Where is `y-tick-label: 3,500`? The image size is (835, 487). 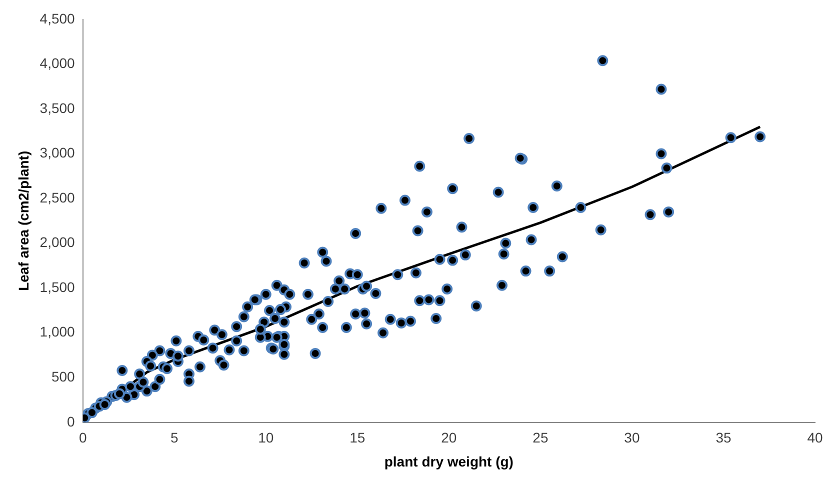 y-tick-label: 3,500 is located at coordinates (58, 108).